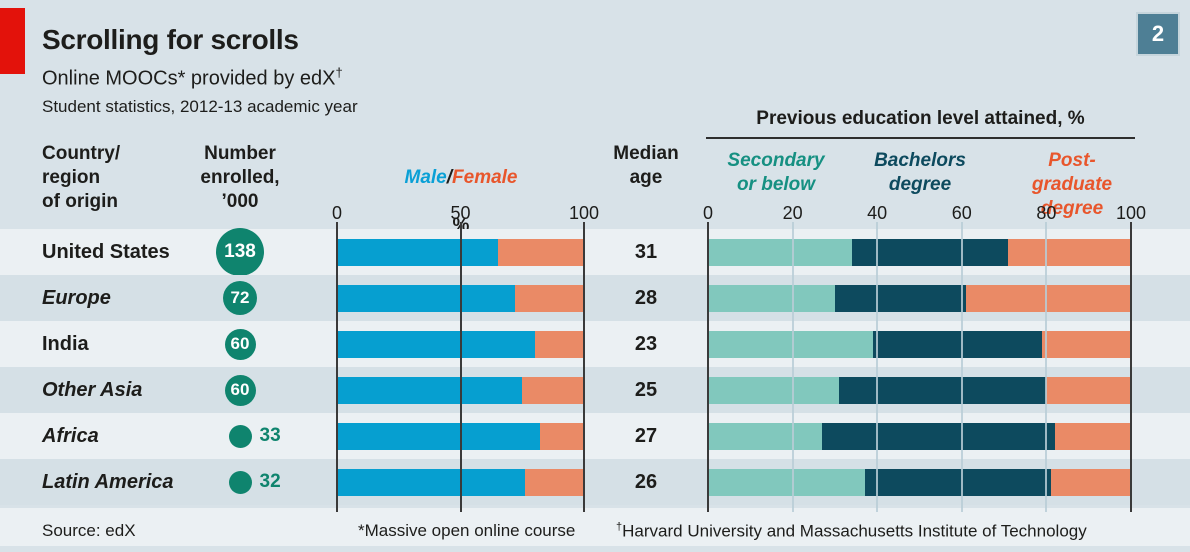 This screenshot has width=1190, height=552. What do you see at coordinates (595, 482) in the screenshot?
I see `table-row: Latin America 32 26` at bounding box center [595, 482].